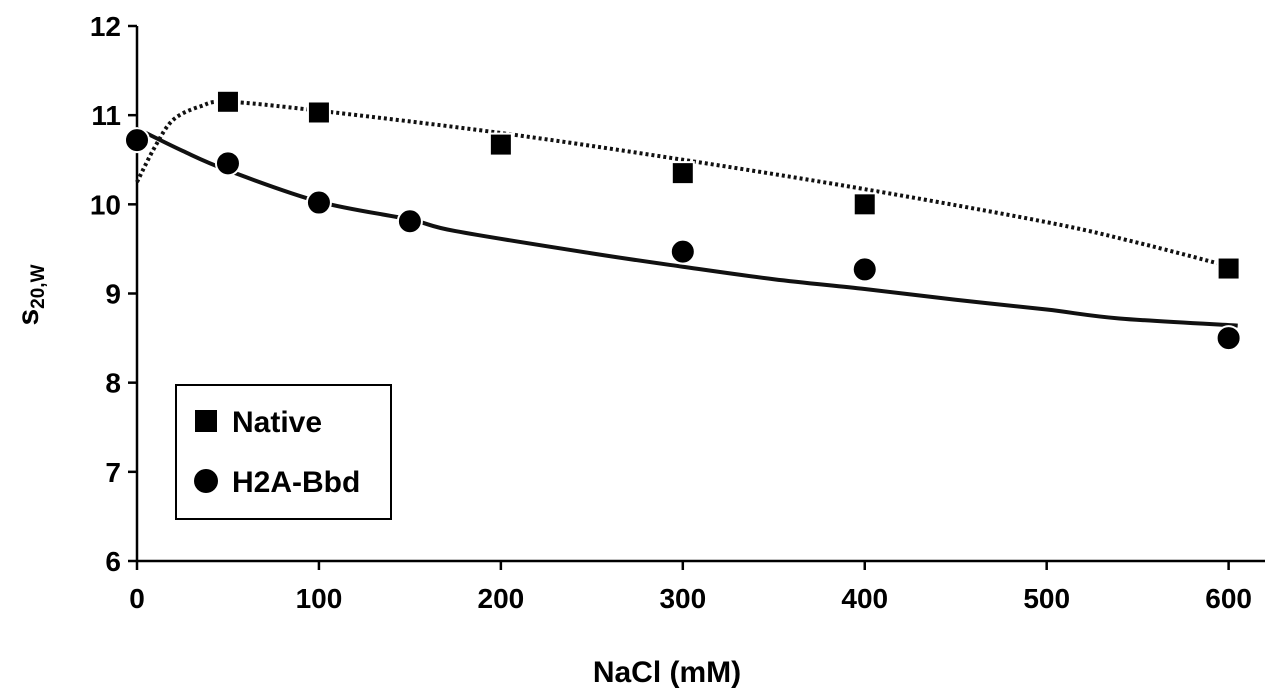  I want to click on legend-marker-native, so click(206, 421).